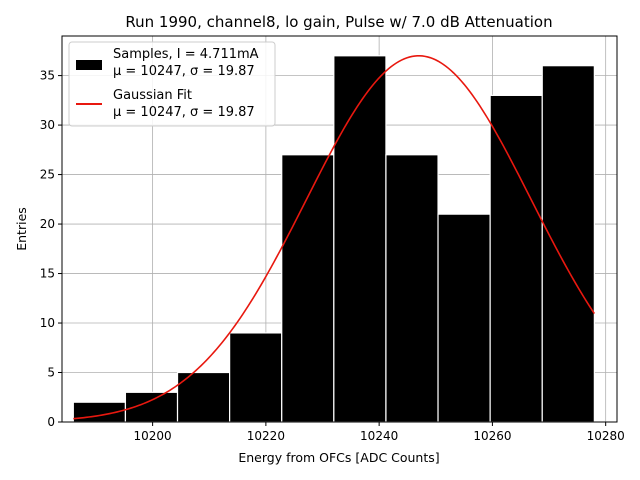 This screenshot has width=640, height=480. What do you see at coordinates (338, 457) in the screenshot?
I see `x-axis-label: Energy from OFCs [ADC Counts]` at bounding box center [338, 457].